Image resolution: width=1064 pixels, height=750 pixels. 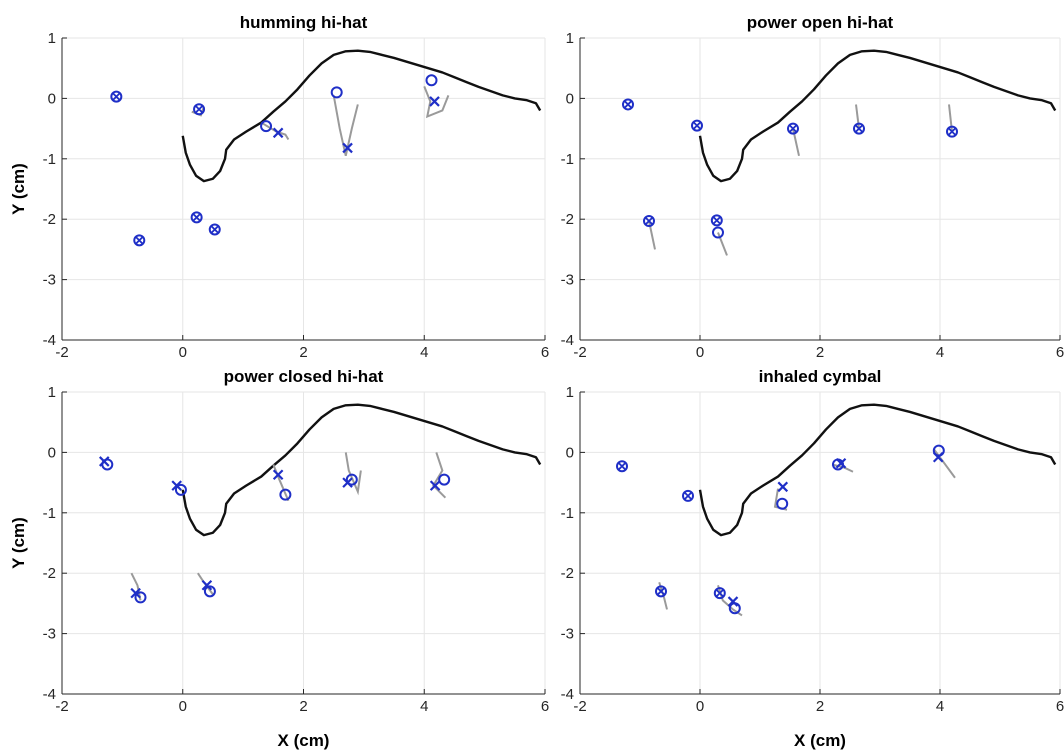 What do you see at coordinates (304, 740) in the screenshot?
I see `x-axis-title: X (cm)` at bounding box center [304, 740].